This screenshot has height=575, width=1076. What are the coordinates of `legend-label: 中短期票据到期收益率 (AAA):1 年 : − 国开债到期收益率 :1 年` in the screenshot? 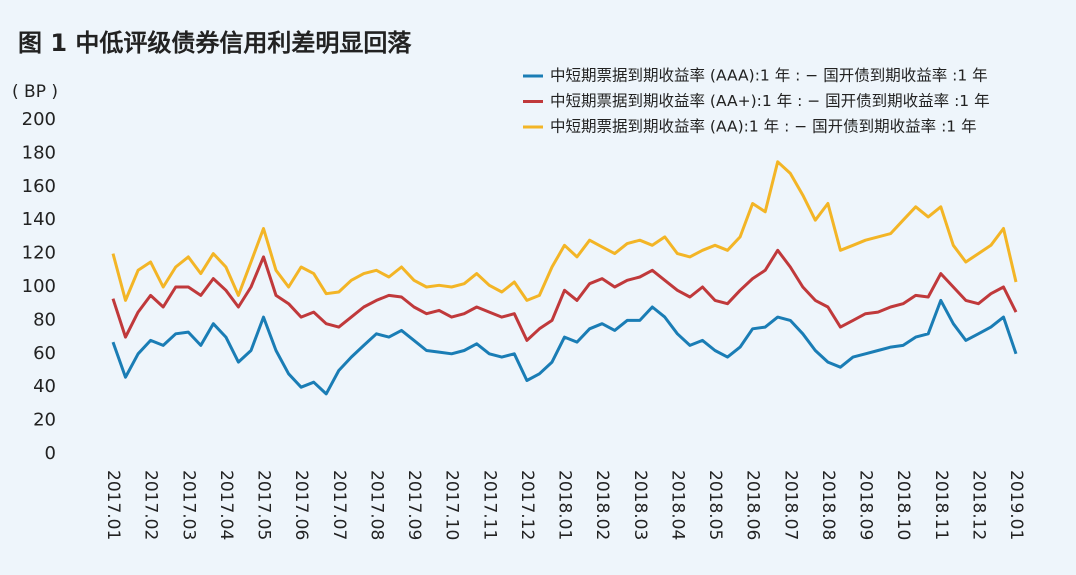 It's located at (769, 76).